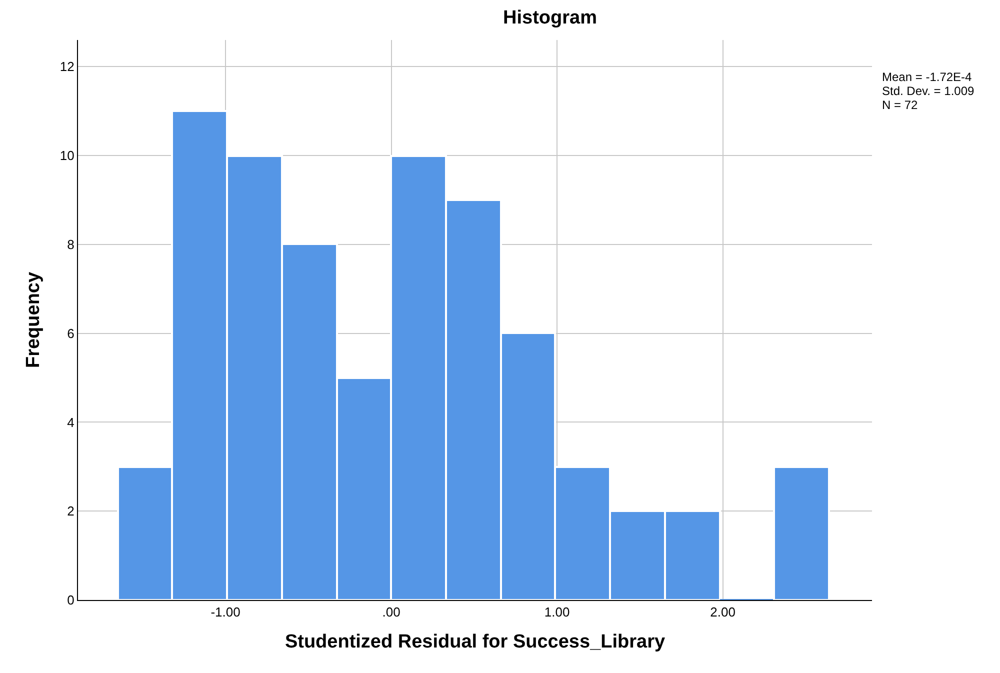 The image size is (1000, 673). I want to click on chart-title: Histogram, so click(550, 17).